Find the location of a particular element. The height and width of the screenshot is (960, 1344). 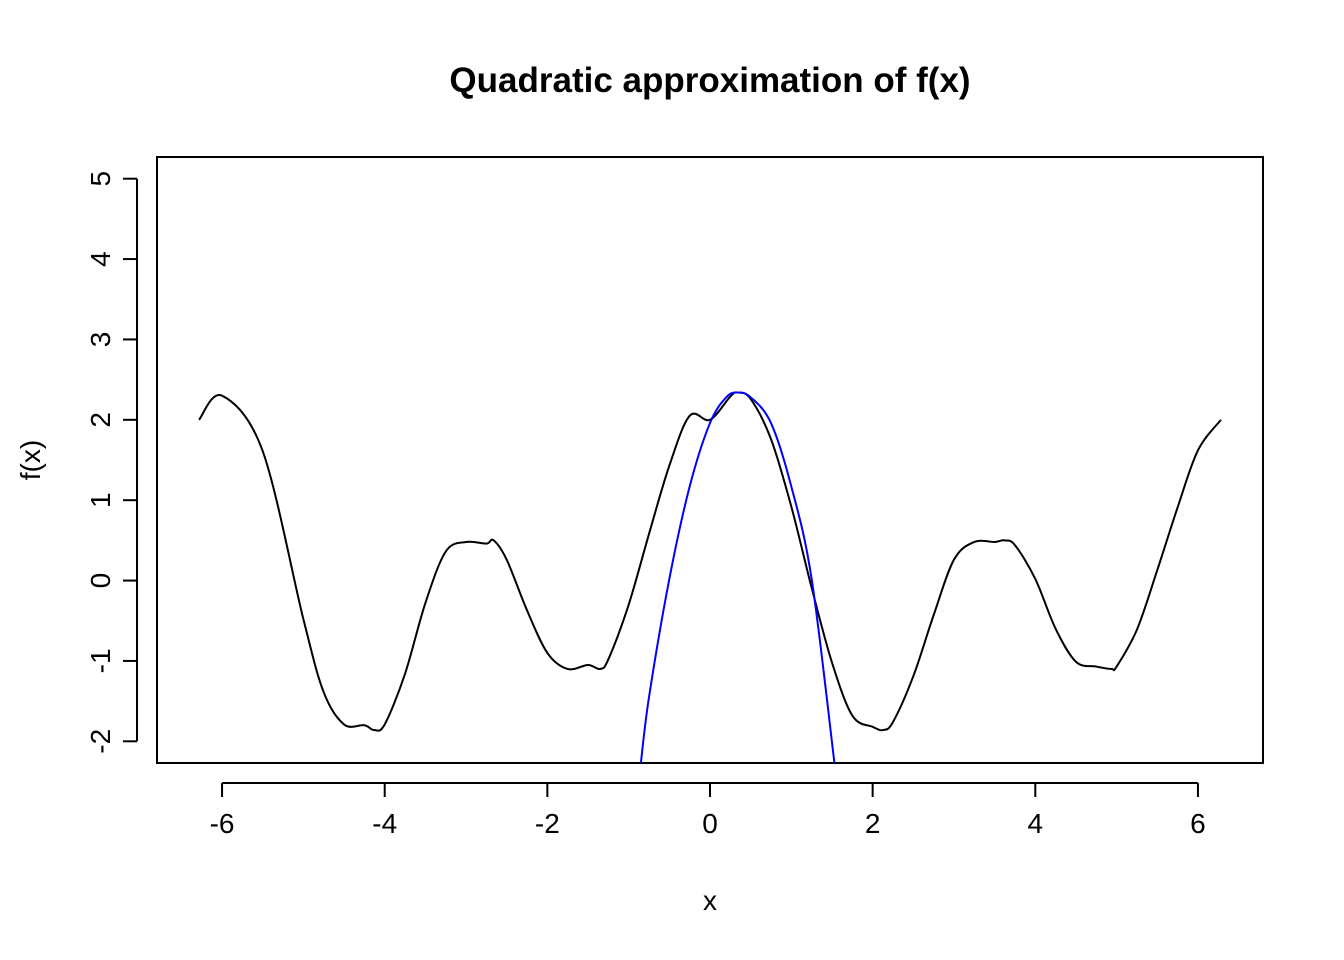

x-tick-label: -4 is located at coordinates (384, 823).